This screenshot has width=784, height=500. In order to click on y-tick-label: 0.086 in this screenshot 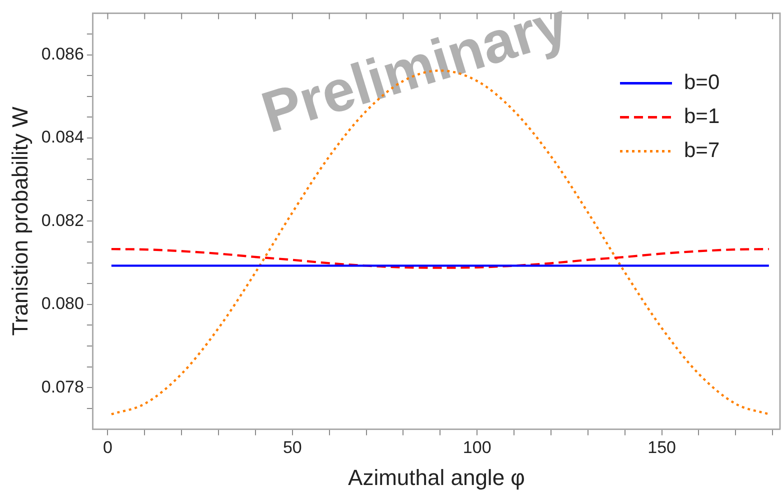, I will do `click(62, 54)`.